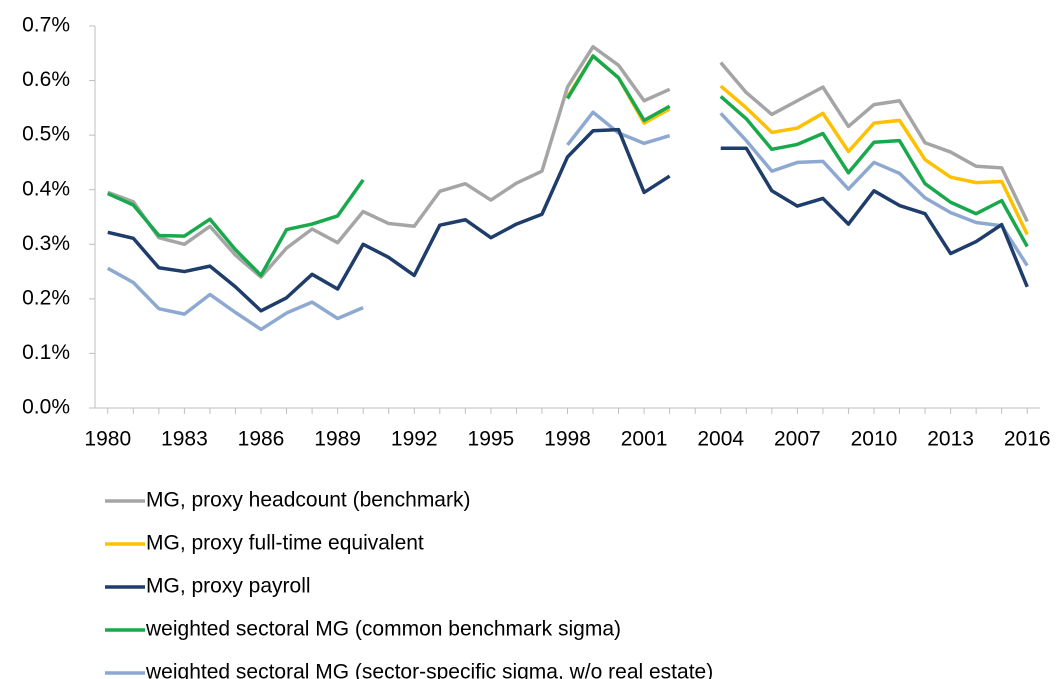 The height and width of the screenshot is (679, 1060). I want to click on y-tick-label: 0.4%, so click(46, 188).